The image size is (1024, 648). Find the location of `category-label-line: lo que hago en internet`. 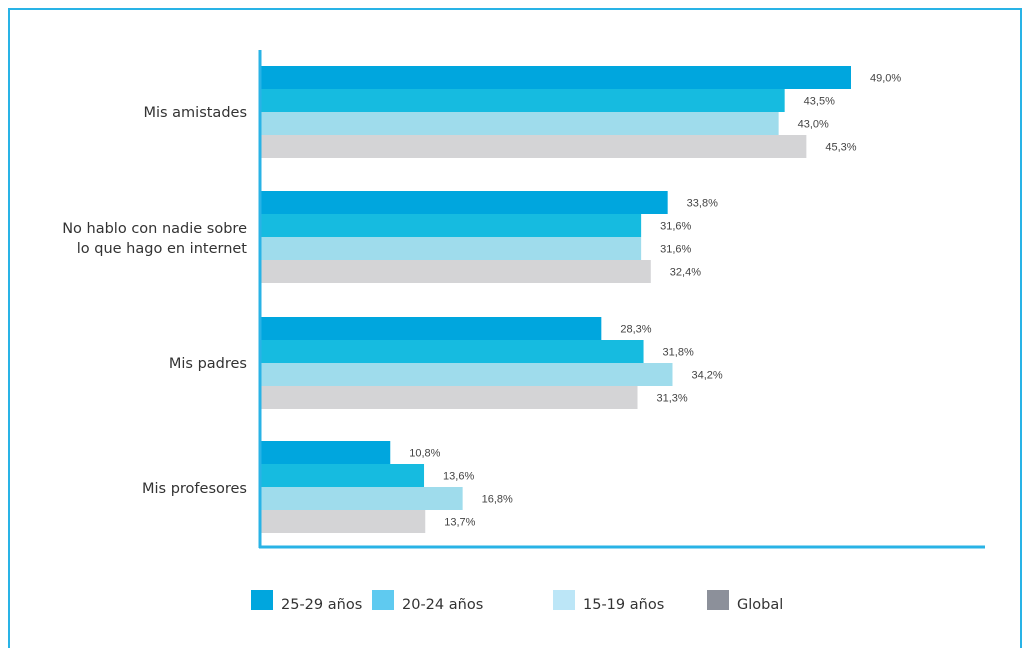

category-label-line: lo que hago en internet is located at coordinates (162, 249).